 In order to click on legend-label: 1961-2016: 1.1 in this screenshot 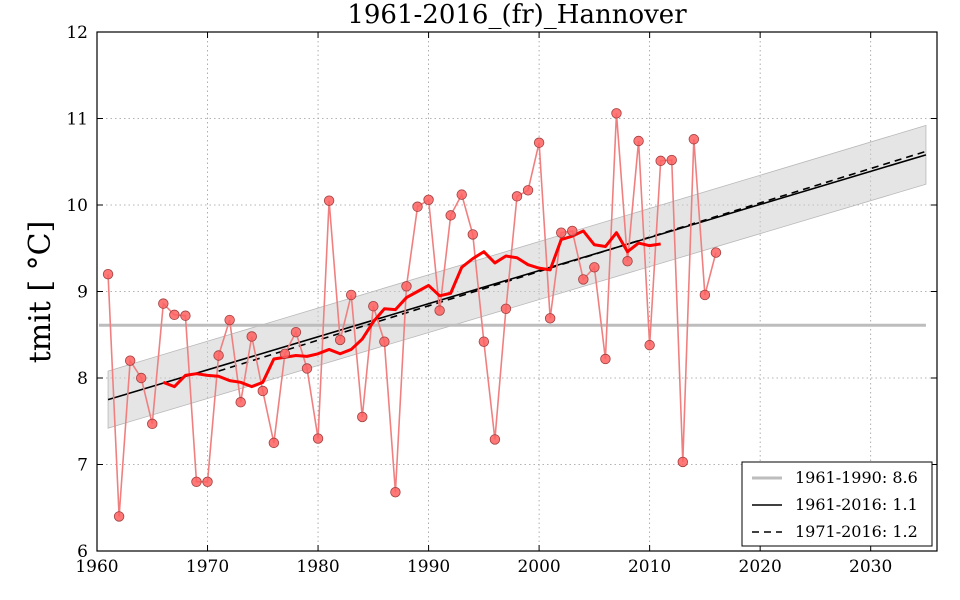, I will do `click(856, 504)`.